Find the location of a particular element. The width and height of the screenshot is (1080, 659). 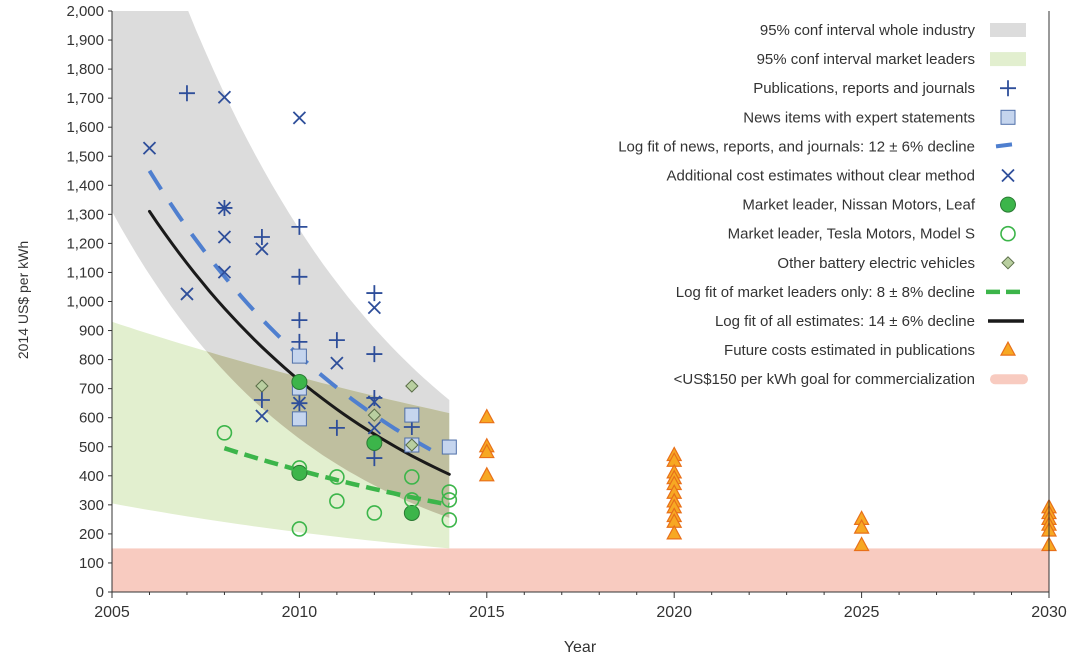

y-tick-label: 200 is located at coordinates (91, 534).